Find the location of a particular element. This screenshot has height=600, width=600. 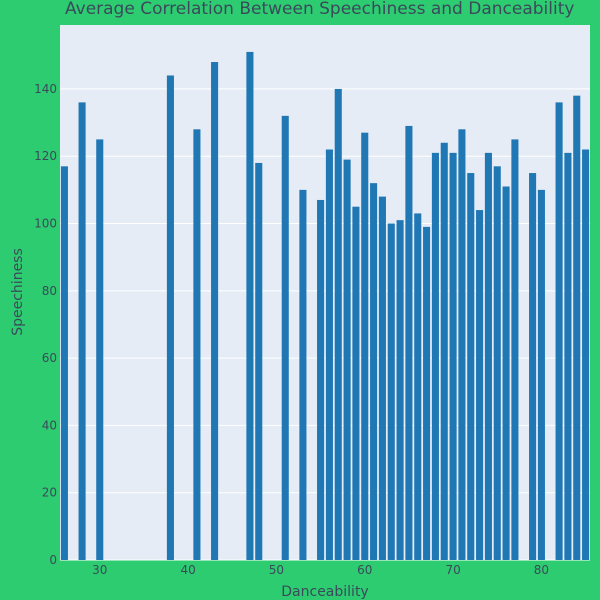

y-tick-label: 60 is located at coordinates (49, 358).